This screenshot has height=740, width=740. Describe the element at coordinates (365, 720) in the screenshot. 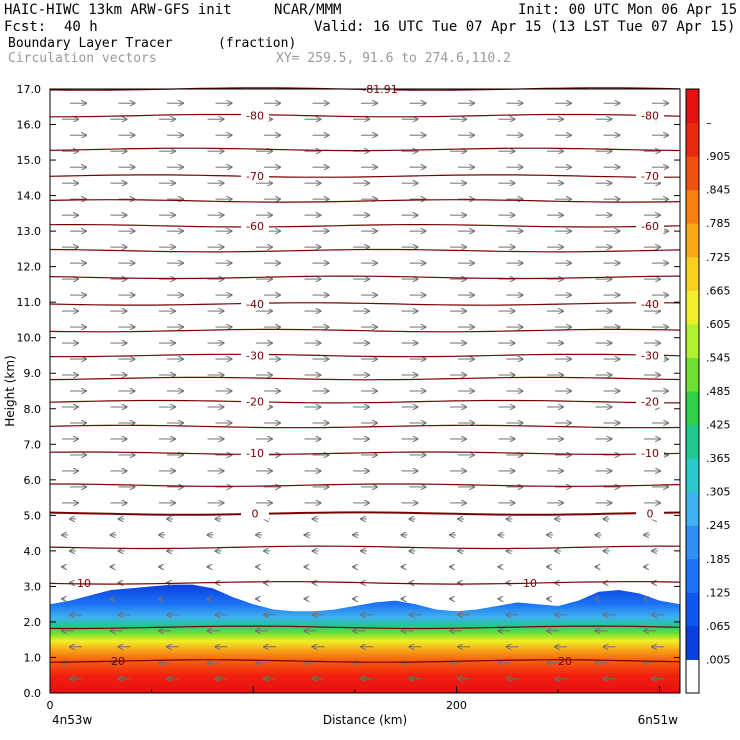

I see `x-axis-label: Distance (km)` at that location.